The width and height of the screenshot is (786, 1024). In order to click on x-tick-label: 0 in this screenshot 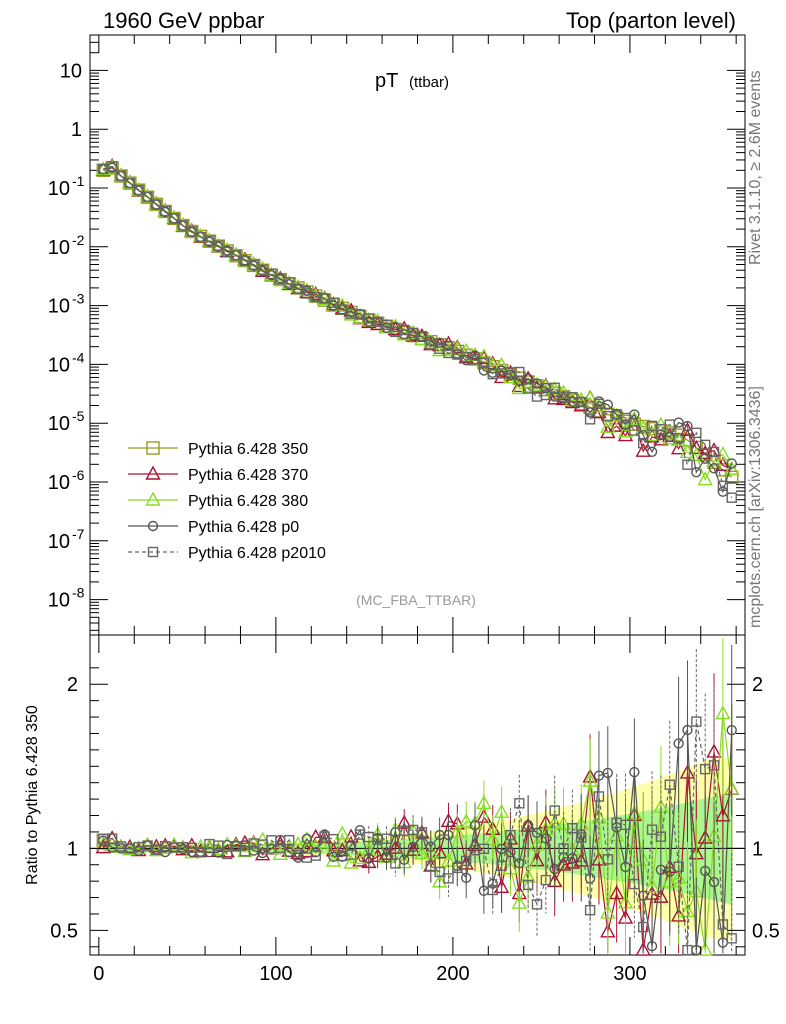, I will do `click(98, 974)`.